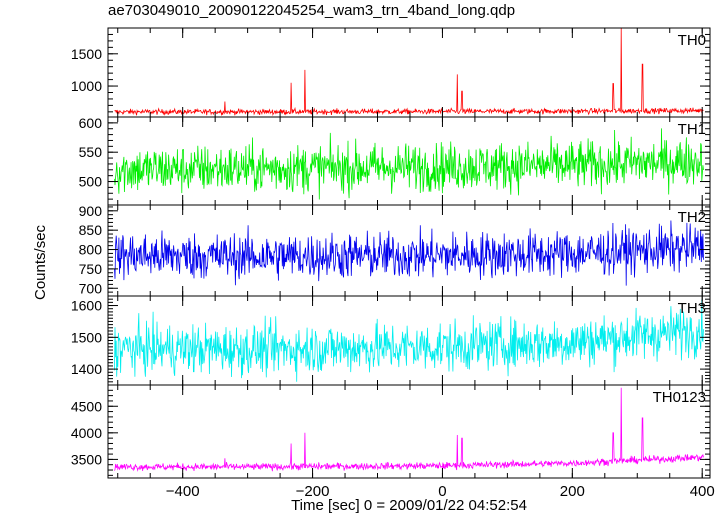 The width and height of the screenshot is (723, 516). I want to click on panel-frame, so click(409, 72).